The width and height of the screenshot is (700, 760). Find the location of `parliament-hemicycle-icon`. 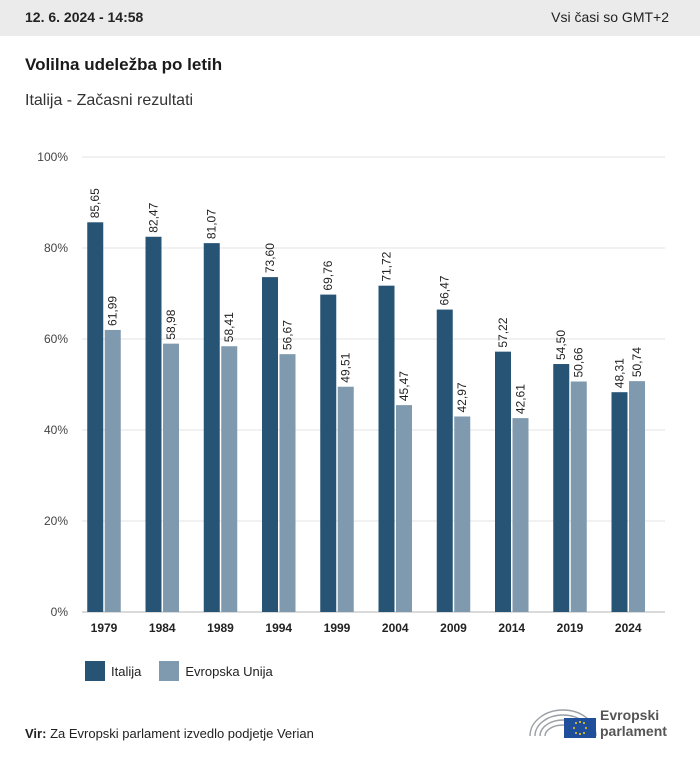

parliament-hemicycle-icon is located at coordinates (563, 723).